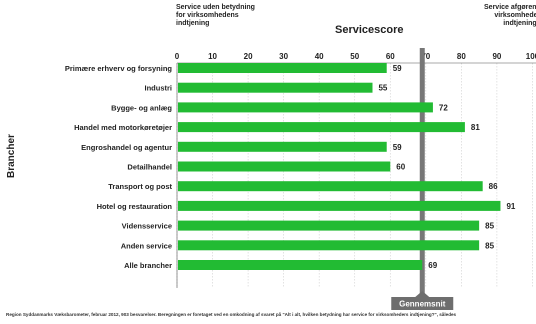  I want to click on x-tick-label: 30, so click(283, 56).